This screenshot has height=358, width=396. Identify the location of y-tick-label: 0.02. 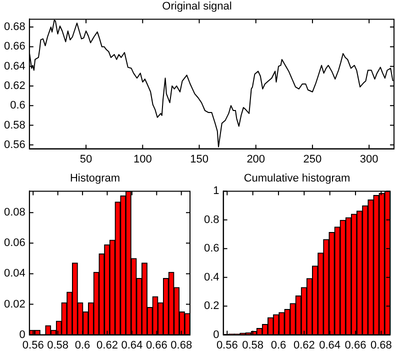
(15, 304).